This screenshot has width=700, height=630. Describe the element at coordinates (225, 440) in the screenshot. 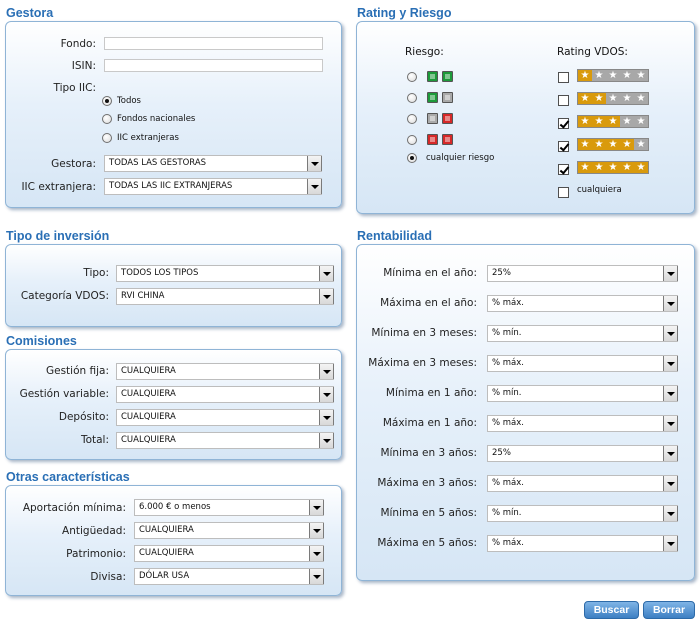

I see `total-select: CUALQUIERA` at that location.